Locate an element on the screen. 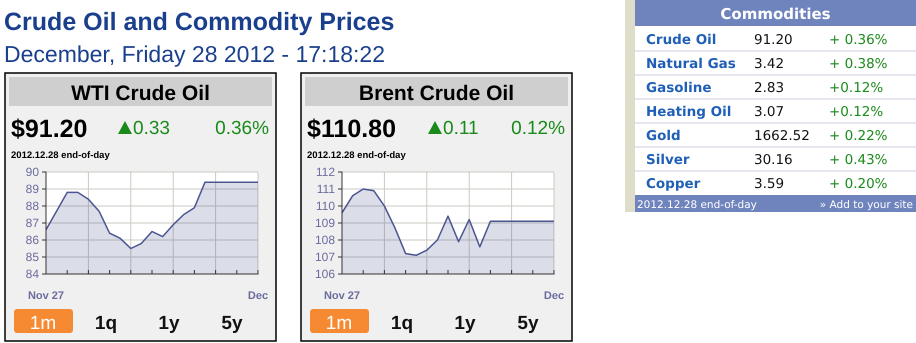 The image size is (916, 343). y-tick-label: 110 is located at coordinates (326, 205).